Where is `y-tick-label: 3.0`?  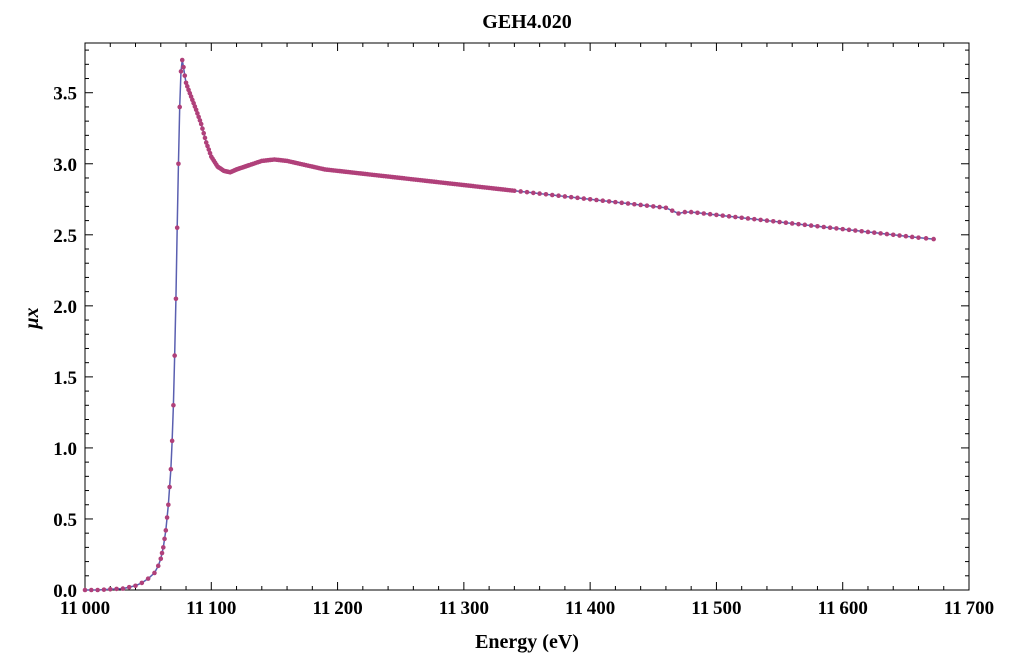 y-tick-label: 3.0 is located at coordinates (65, 165).